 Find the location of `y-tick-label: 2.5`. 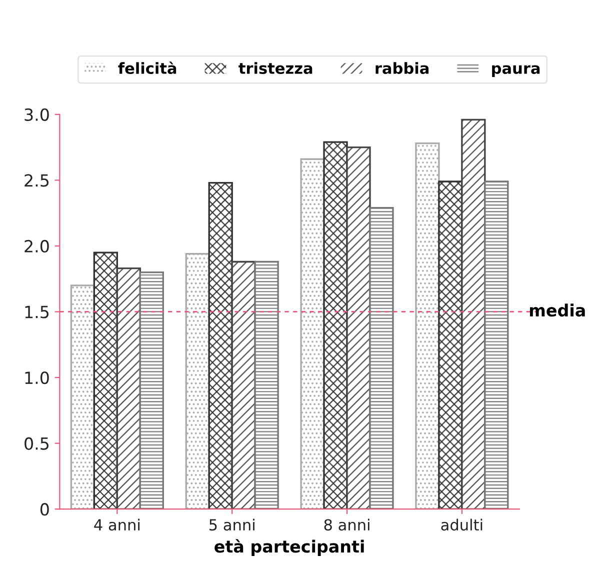

y-tick-label: 2.5 is located at coordinates (36, 180).